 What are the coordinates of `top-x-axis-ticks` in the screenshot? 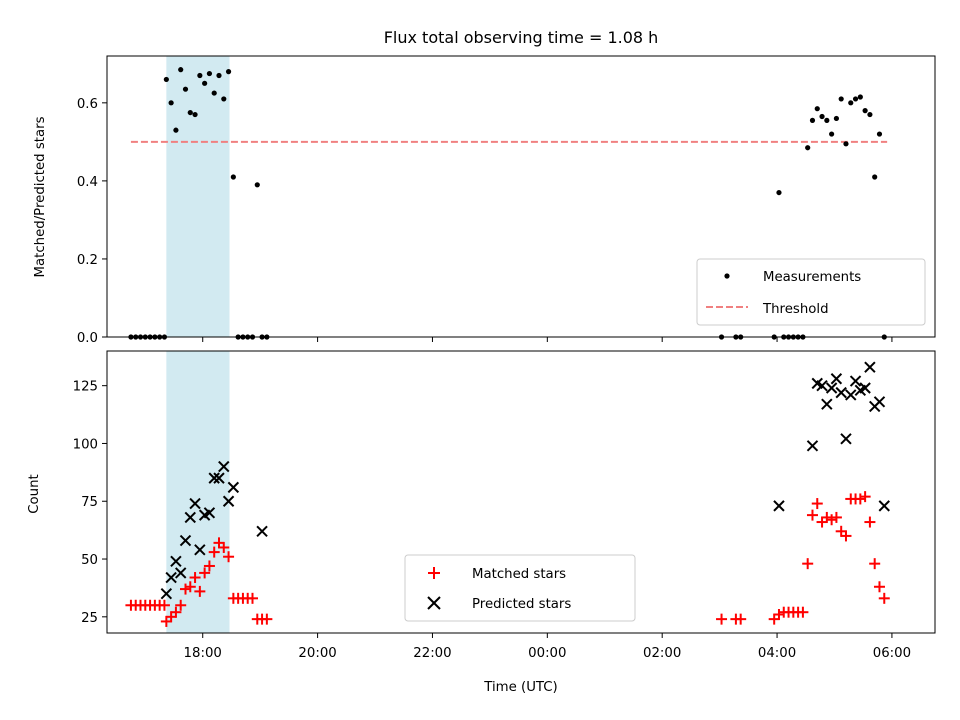 It's located at (547, 339).